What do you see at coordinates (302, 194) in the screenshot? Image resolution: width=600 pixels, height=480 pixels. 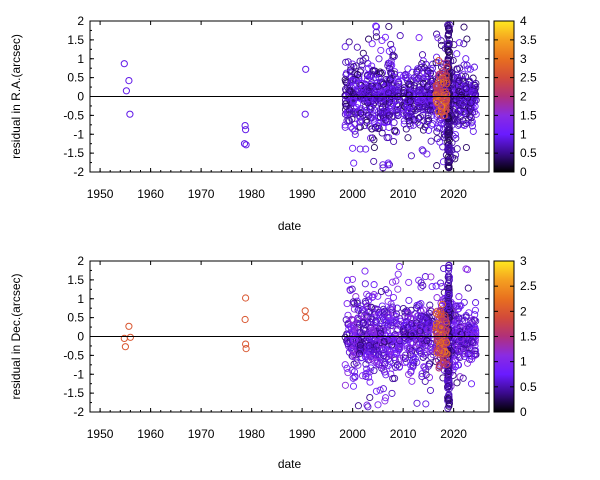 I see `x-tick-label: 1990` at bounding box center [302, 194].